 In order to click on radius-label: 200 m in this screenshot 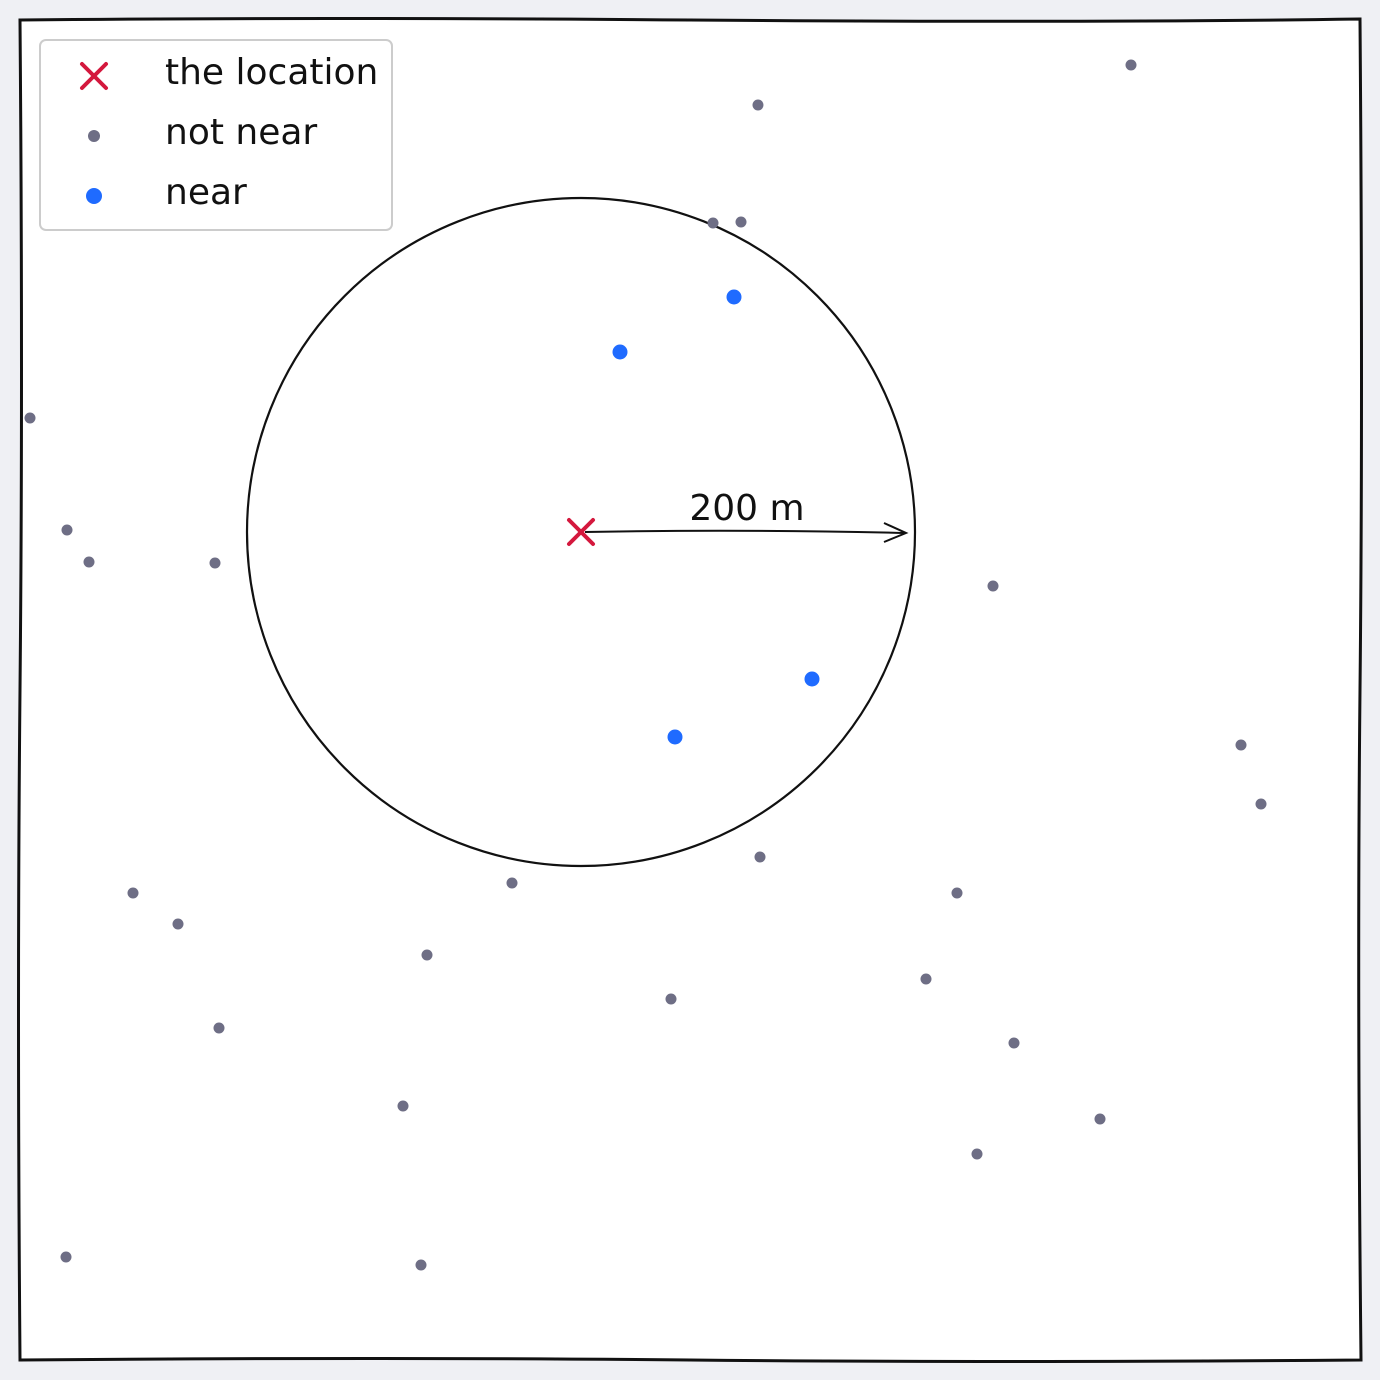, I will do `click(746, 508)`.